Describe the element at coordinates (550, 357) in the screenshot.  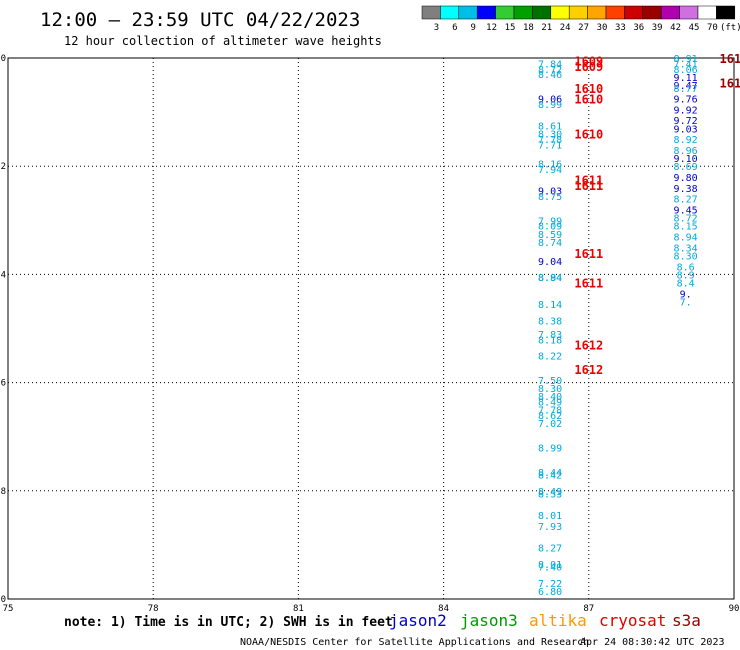
I see `wave-height-value: 8.22` at that location.